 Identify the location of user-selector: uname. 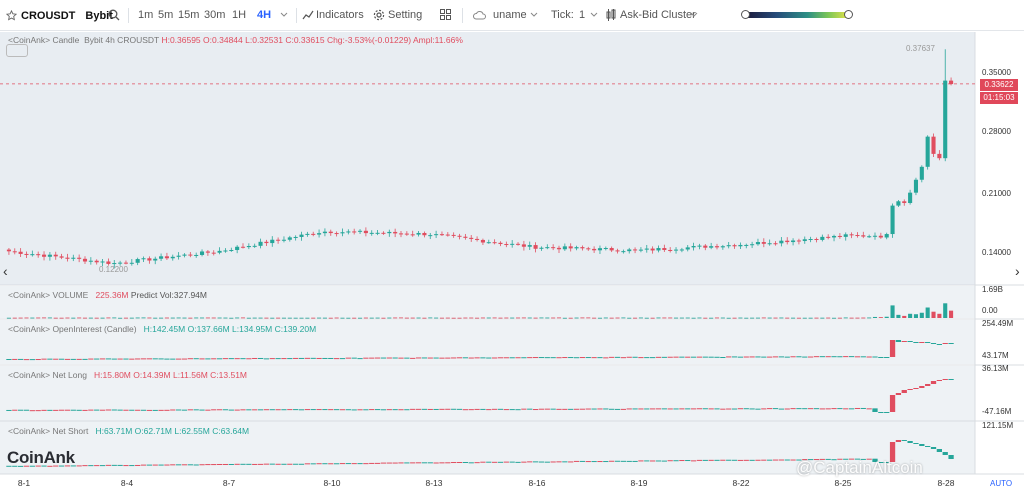
(510, 15).